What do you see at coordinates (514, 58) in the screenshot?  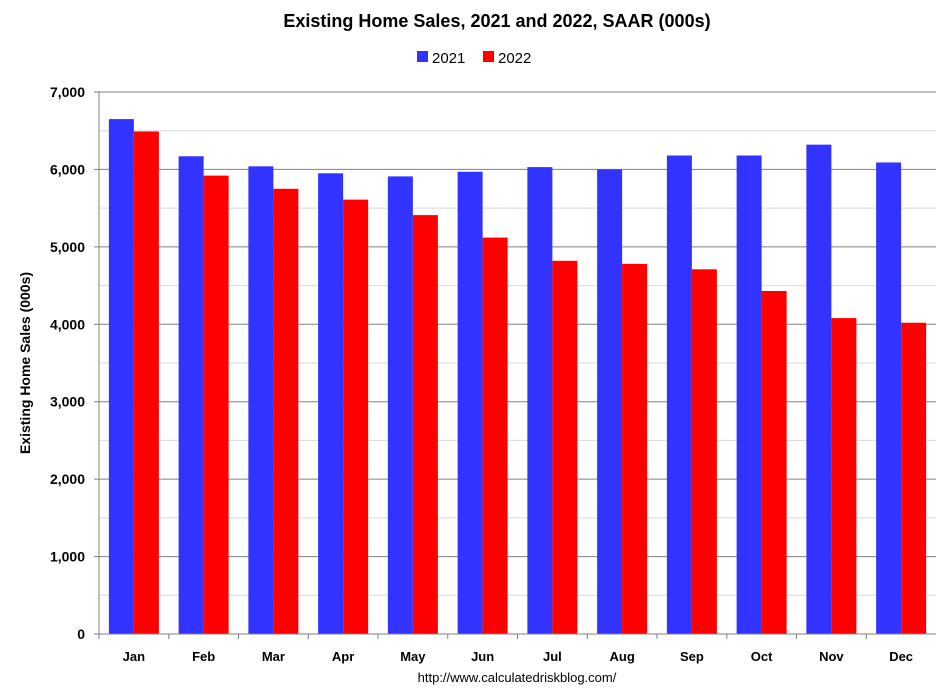 I see `legend-label-2022: 2022` at bounding box center [514, 58].